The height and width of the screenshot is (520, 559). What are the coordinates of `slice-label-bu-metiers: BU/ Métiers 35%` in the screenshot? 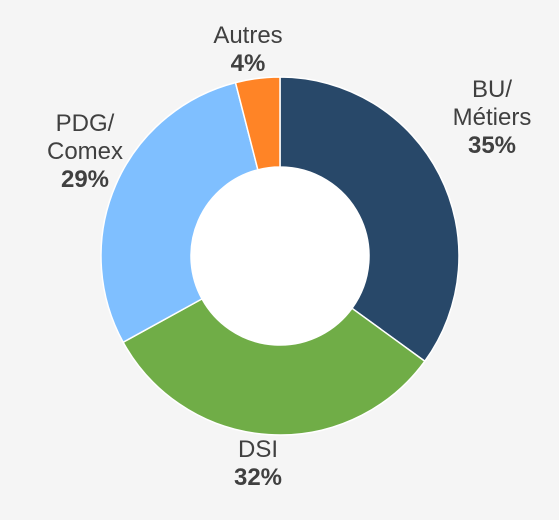 It's located at (492, 118).